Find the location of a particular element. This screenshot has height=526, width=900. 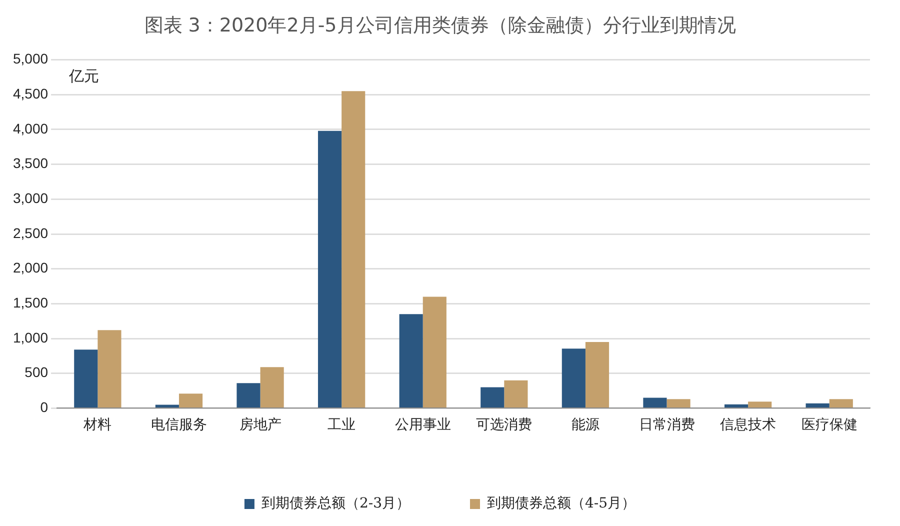

x-tick-label: 电信服务 is located at coordinates (178, 425).